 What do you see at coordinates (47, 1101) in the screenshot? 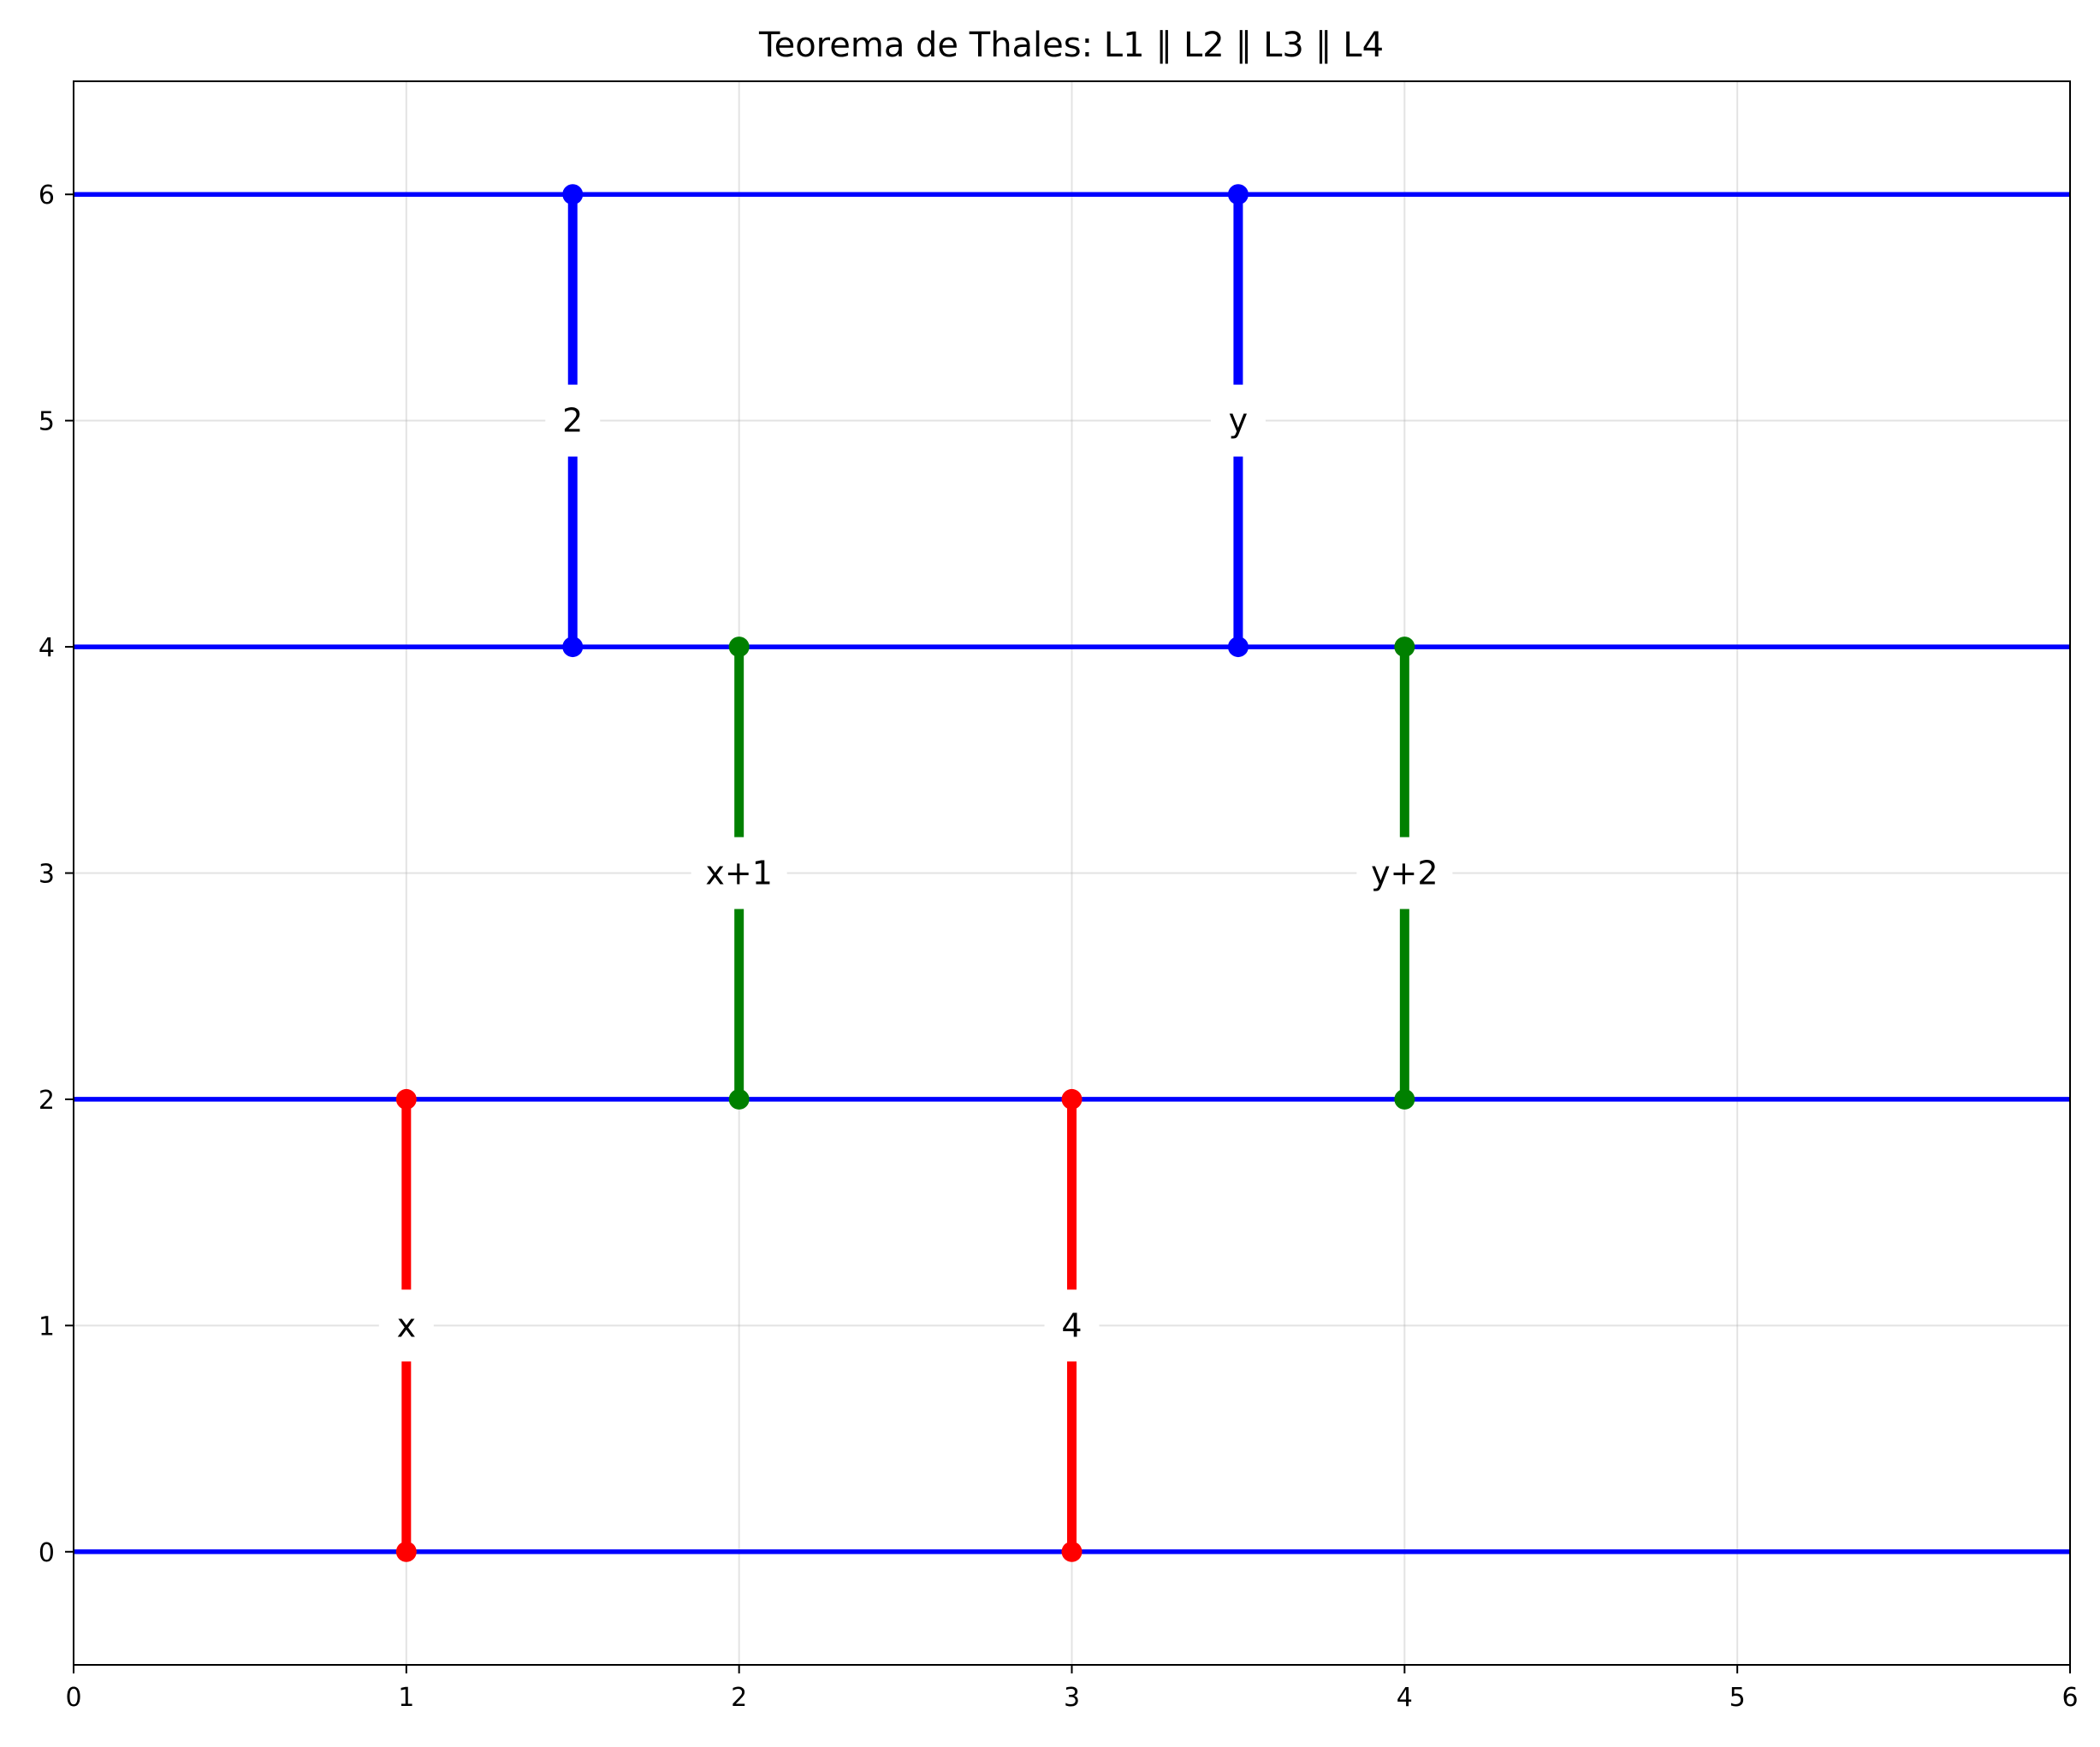
I see `y-tick-label: 2` at bounding box center [47, 1101].